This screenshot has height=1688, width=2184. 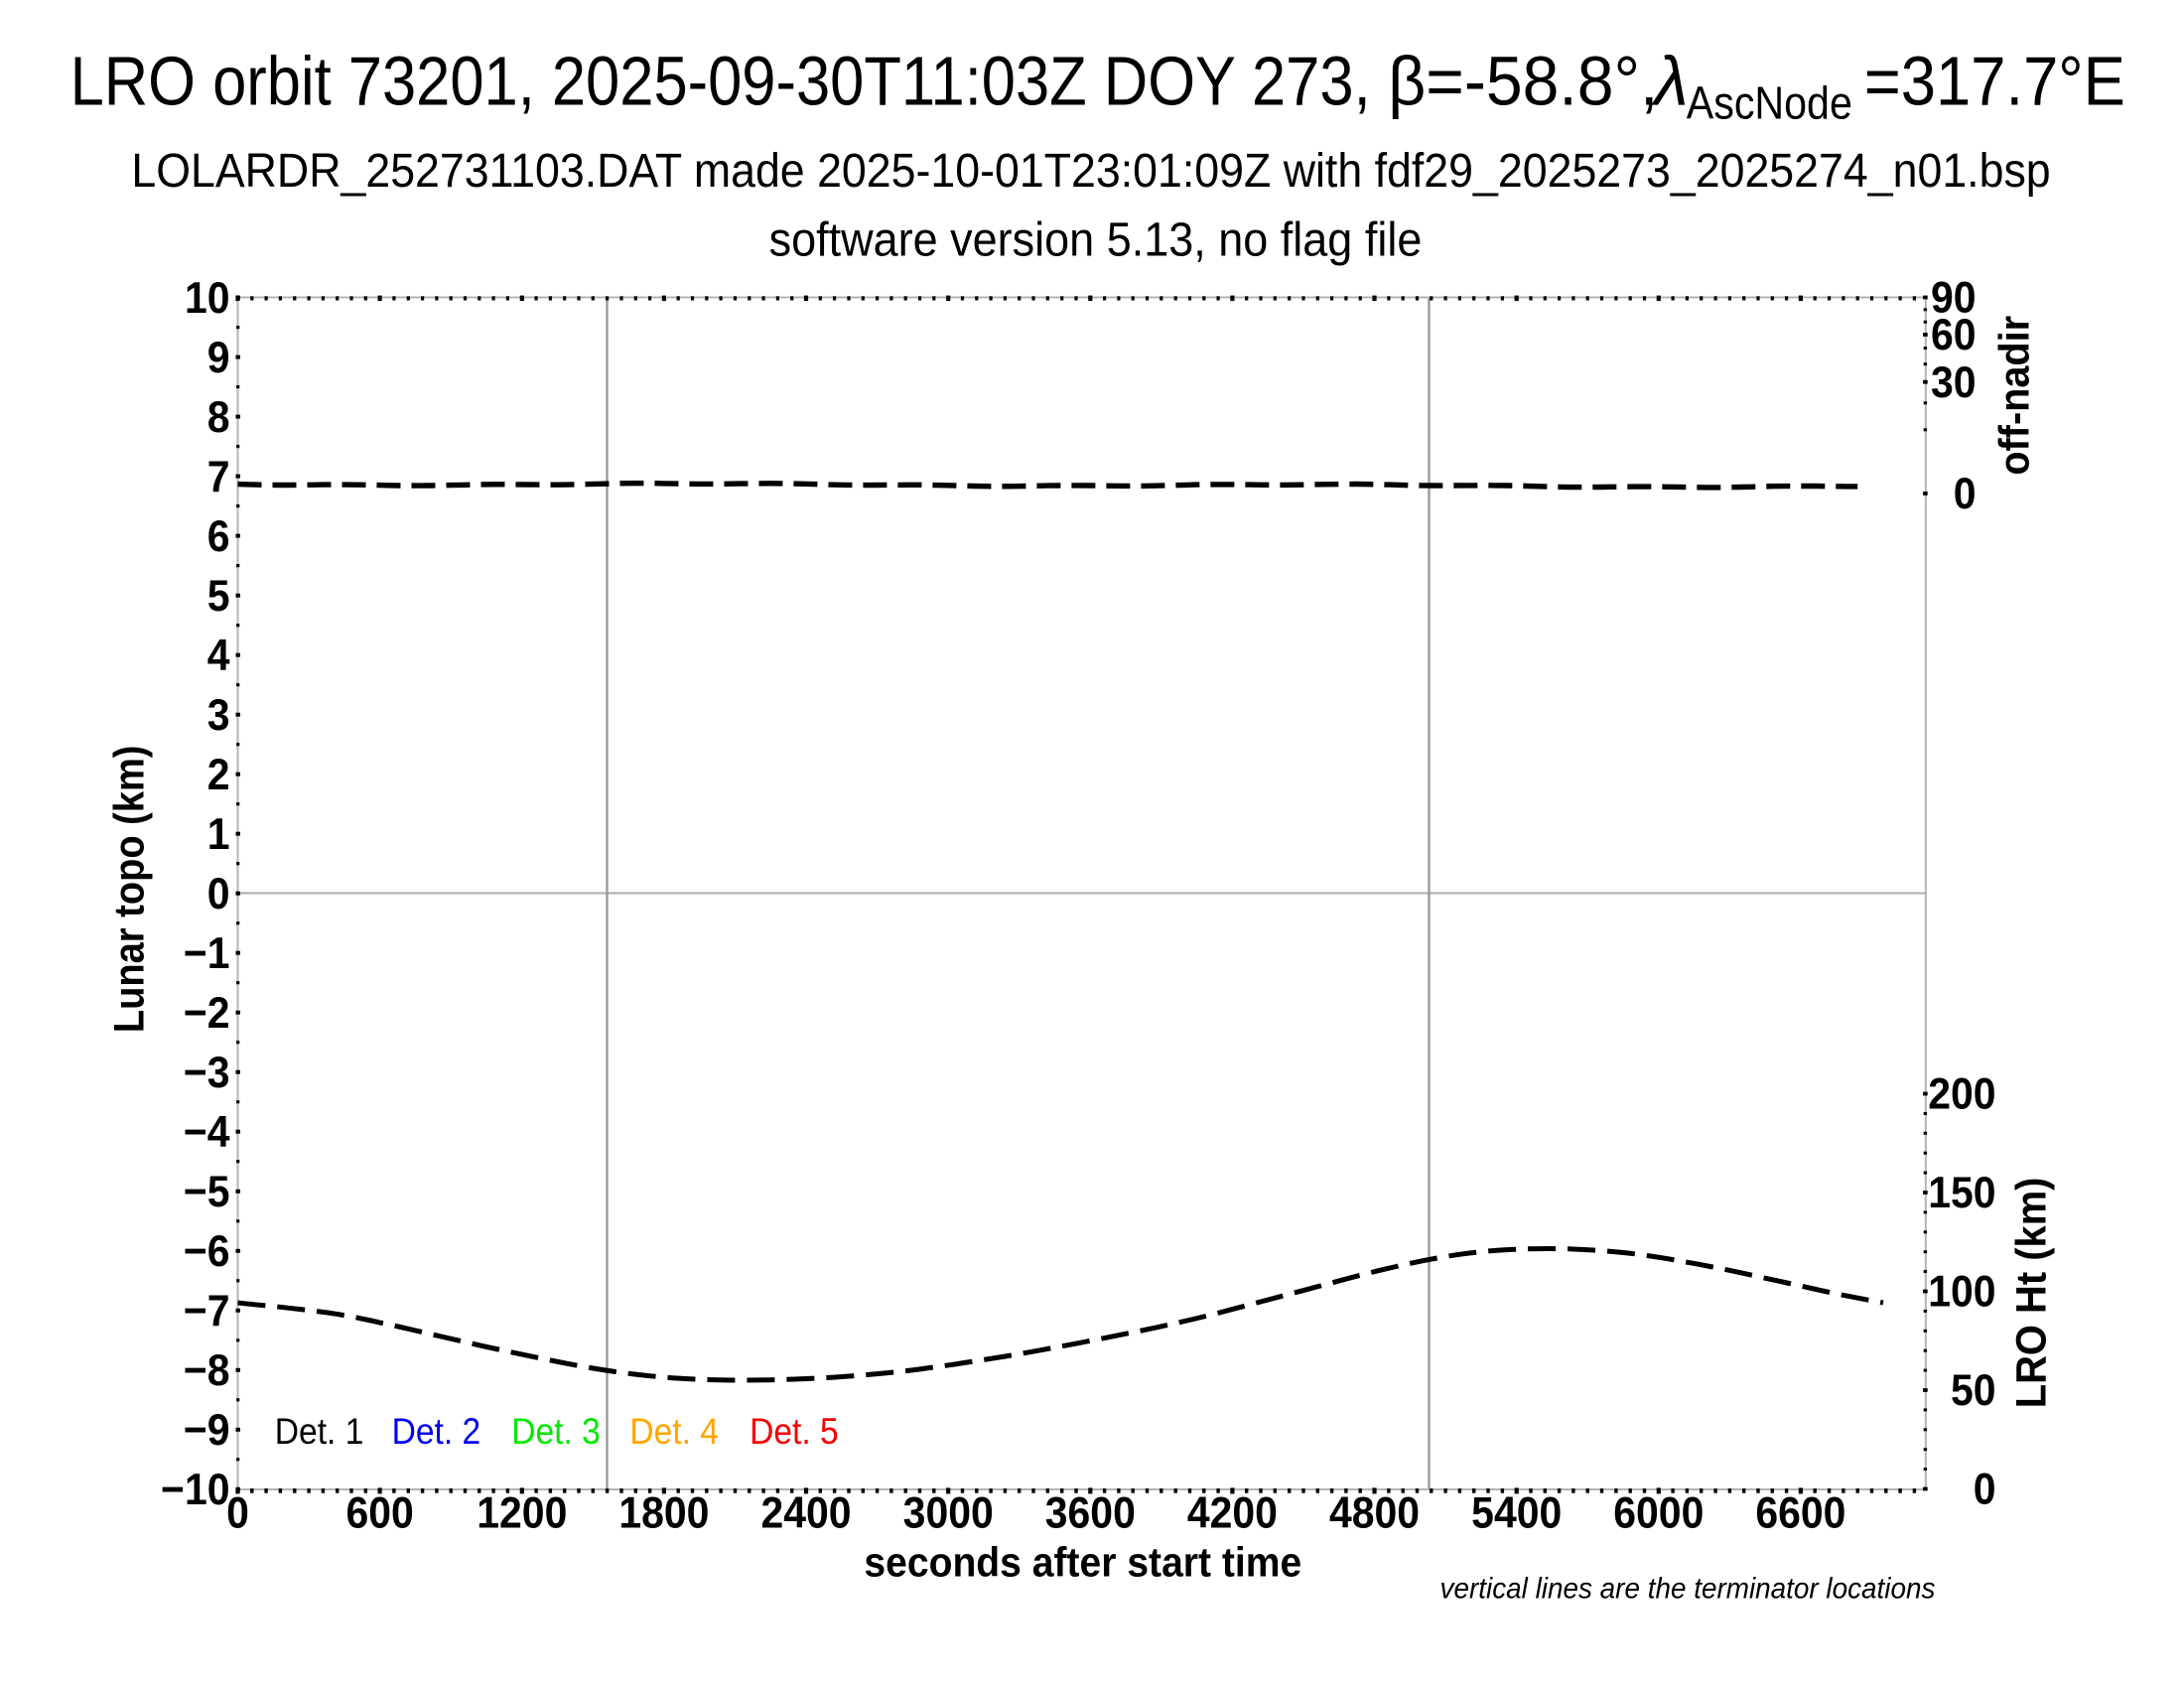 I want to click on svg-text: 3000, so click(x=948, y=1513).